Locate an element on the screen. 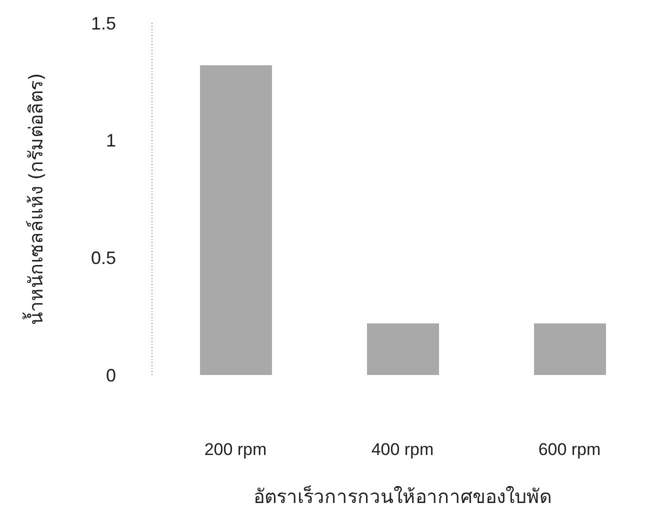 The width and height of the screenshot is (663, 523). x-tick-label: 600 rpm is located at coordinates (569, 450).